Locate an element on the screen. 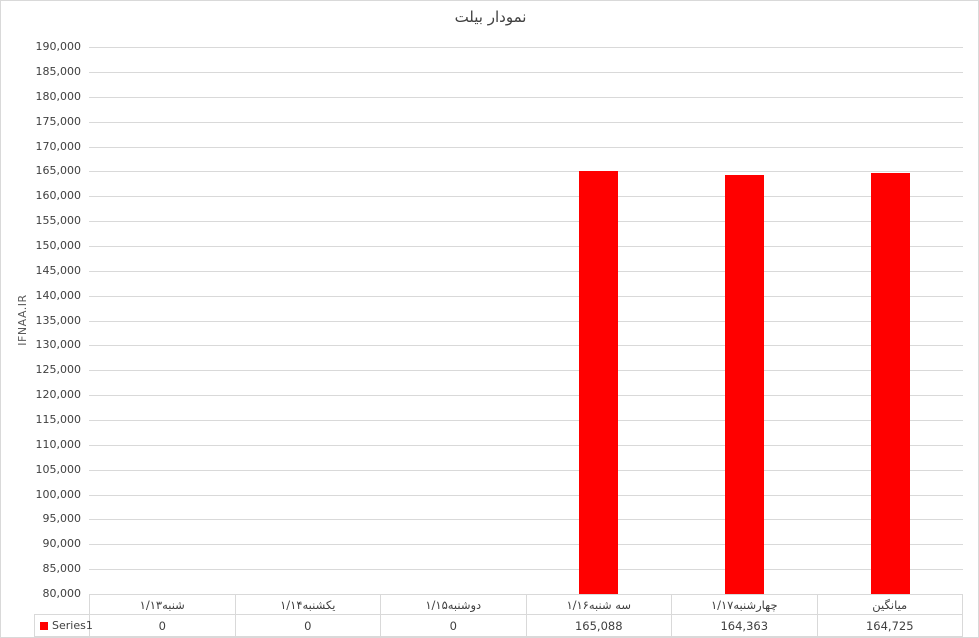 The height and width of the screenshot is (638, 979). table-value-cell: 164,725 is located at coordinates (889, 625).